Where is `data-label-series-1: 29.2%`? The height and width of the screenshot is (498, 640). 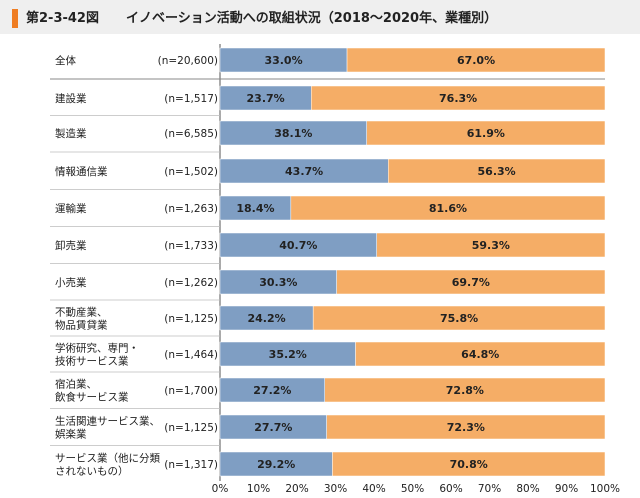
data-label-series-1: 29.2% is located at coordinates (276, 464).